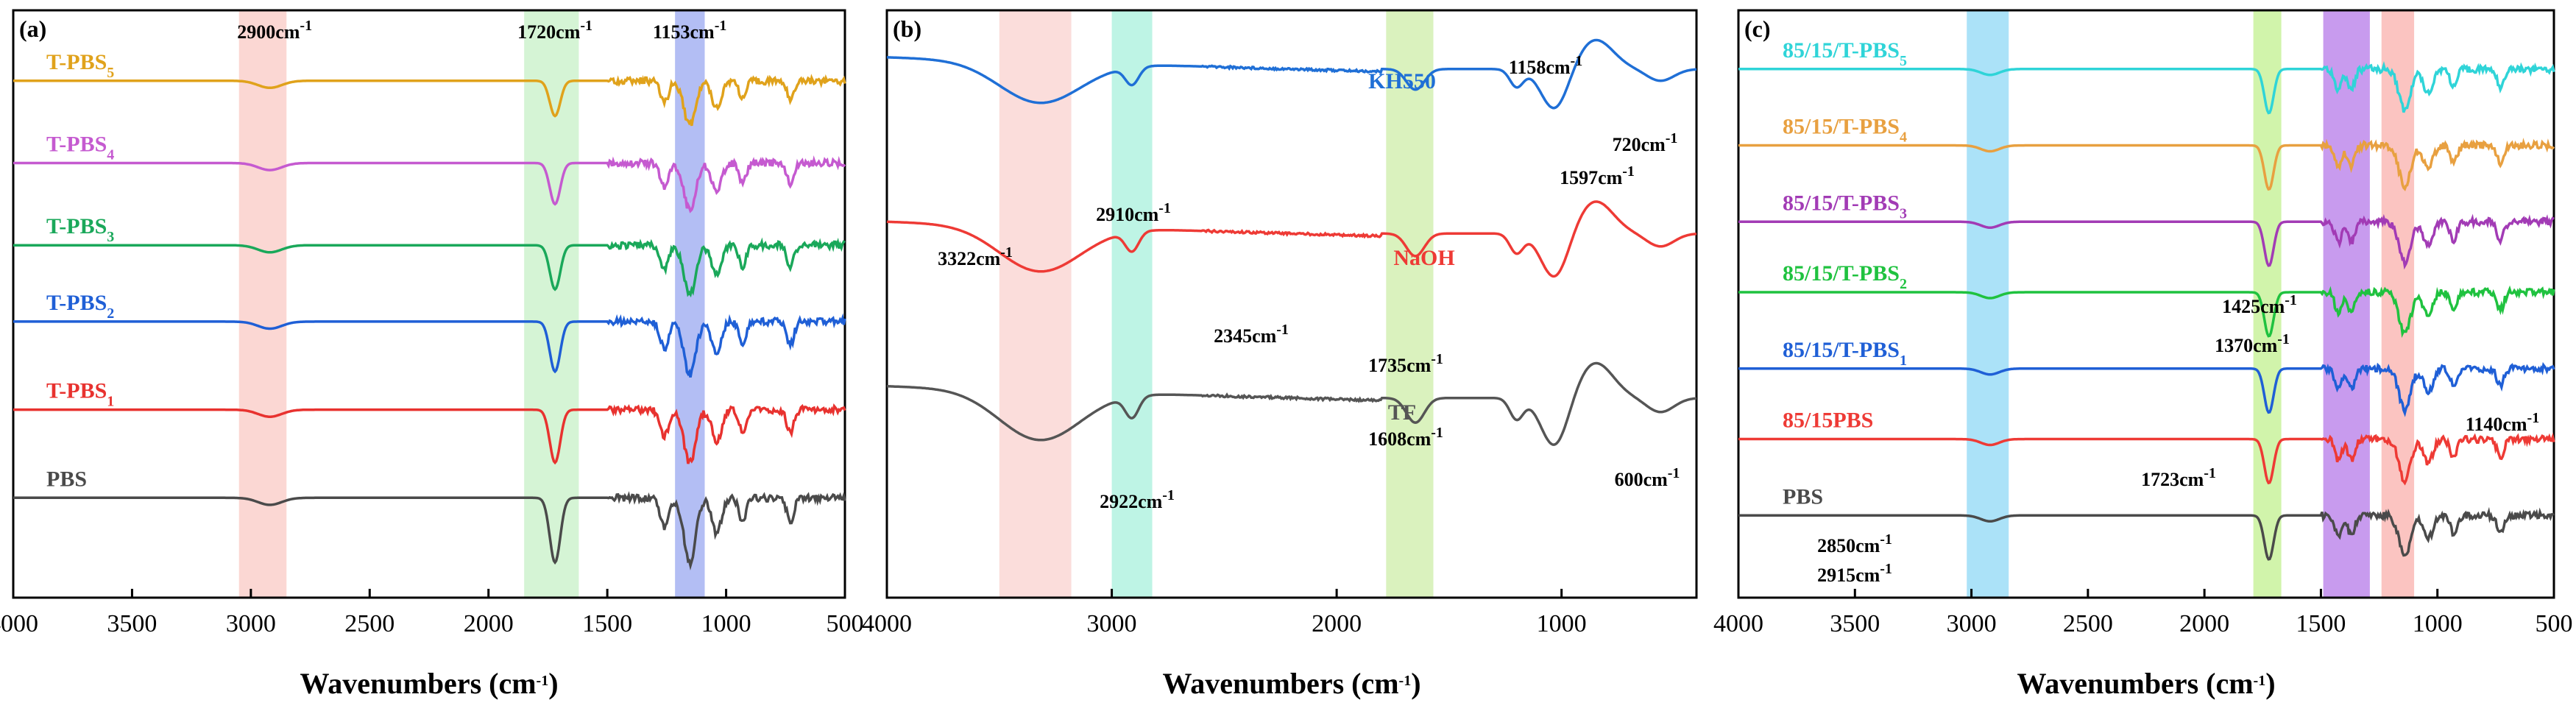 This screenshot has height=711, width=2576. Describe the element at coordinates (1423, 258) in the screenshot. I see `series-label: NaOH` at that location.